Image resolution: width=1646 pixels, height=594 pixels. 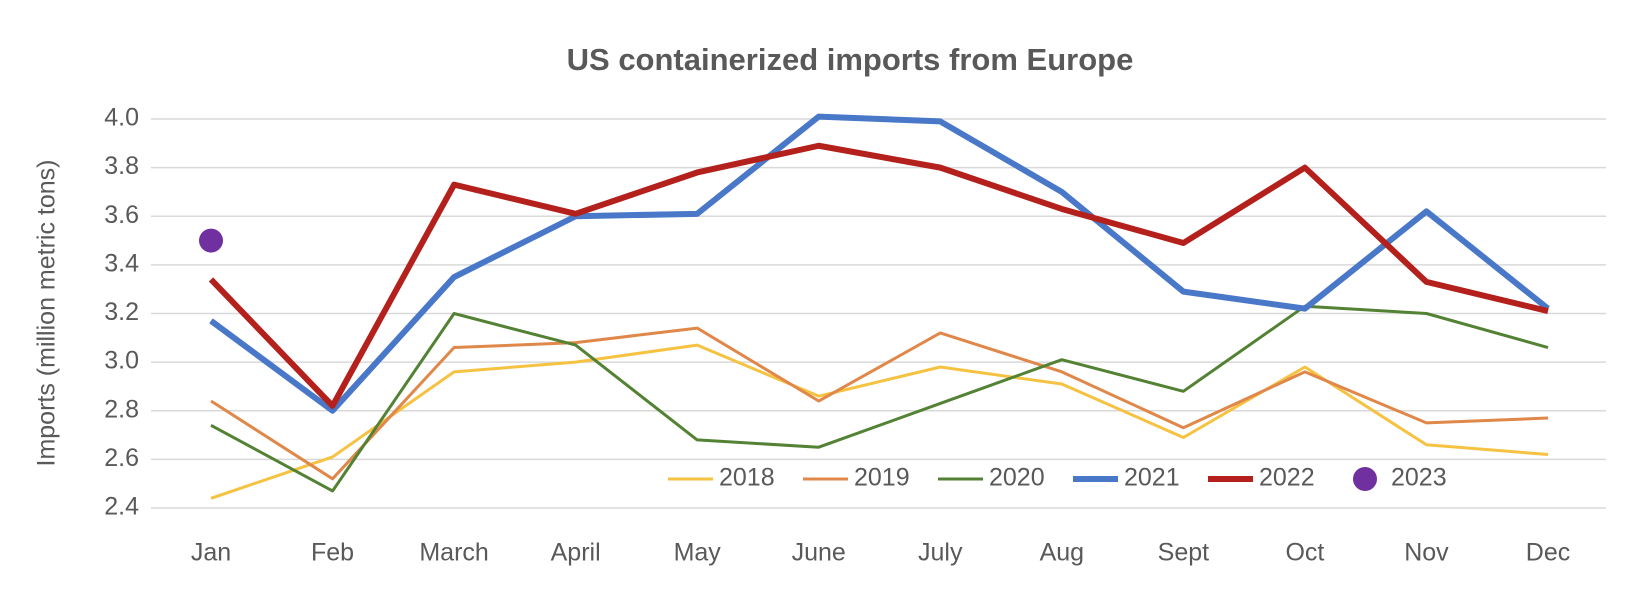 What do you see at coordinates (1183, 553) in the screenshot?
I see `x-tick-label: Sept` at bounding box center [1183, 553].